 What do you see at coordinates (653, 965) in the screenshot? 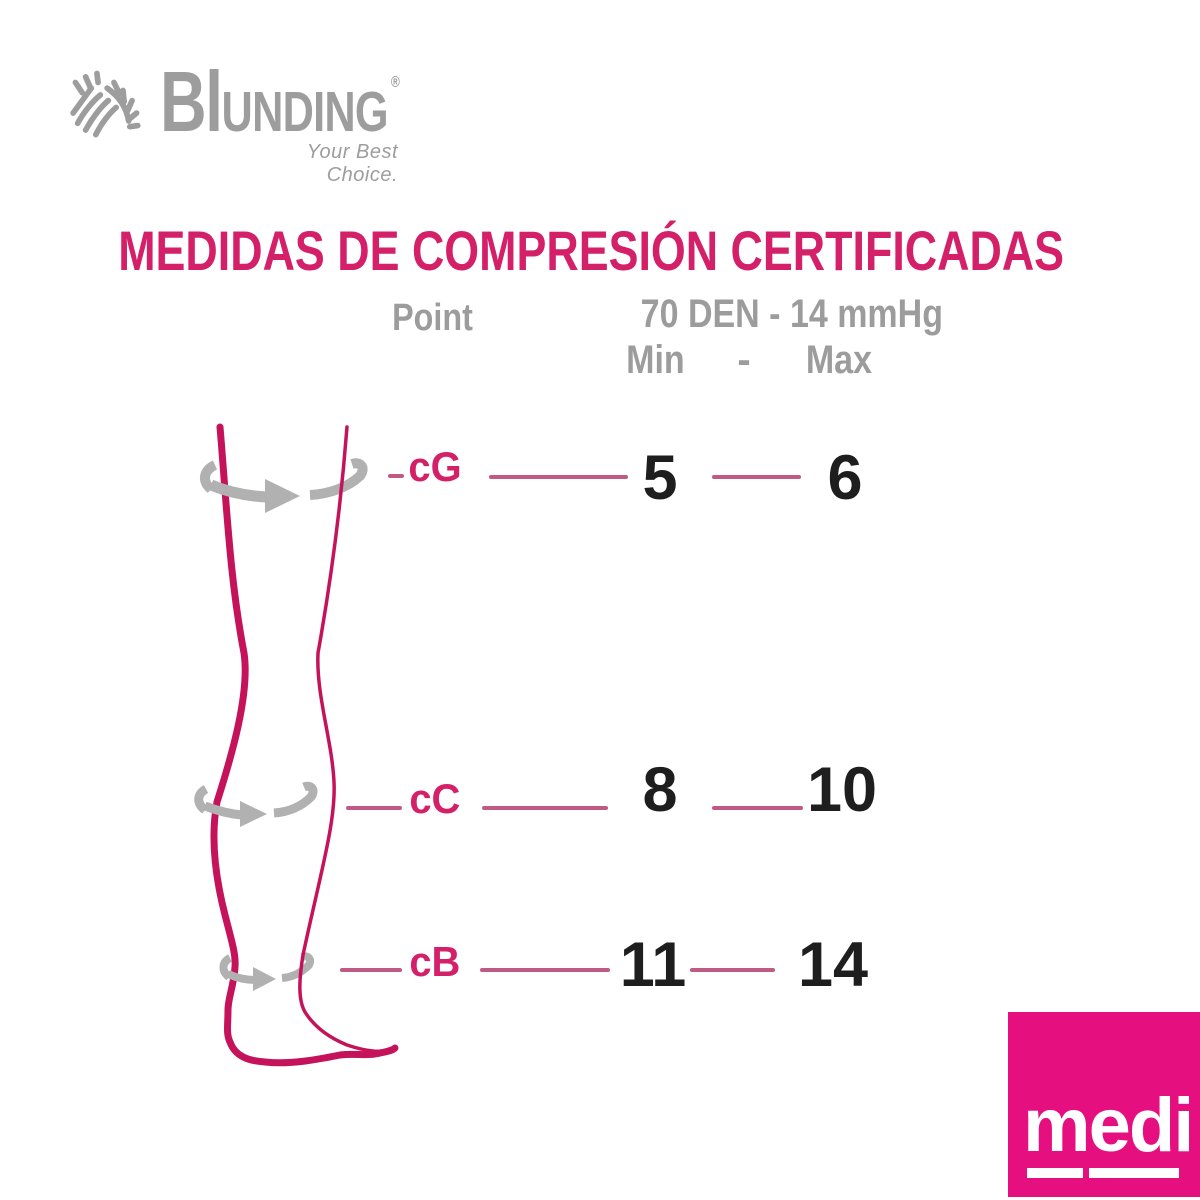
I see `min-value: 11` at bounding box center [653, 965].